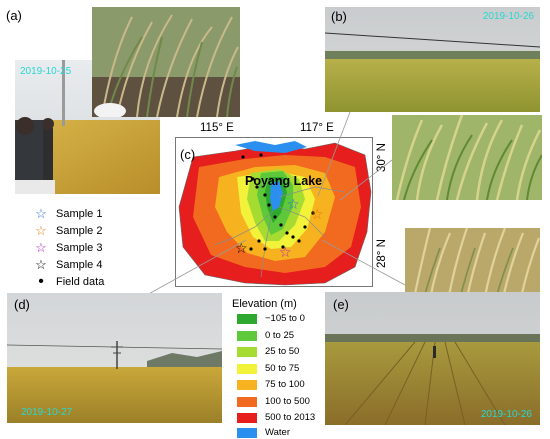  What do you see at coordinates (241, 249) in the screenshot?
I see `sample-4-star: ☆` at bounding box center [241, 249].